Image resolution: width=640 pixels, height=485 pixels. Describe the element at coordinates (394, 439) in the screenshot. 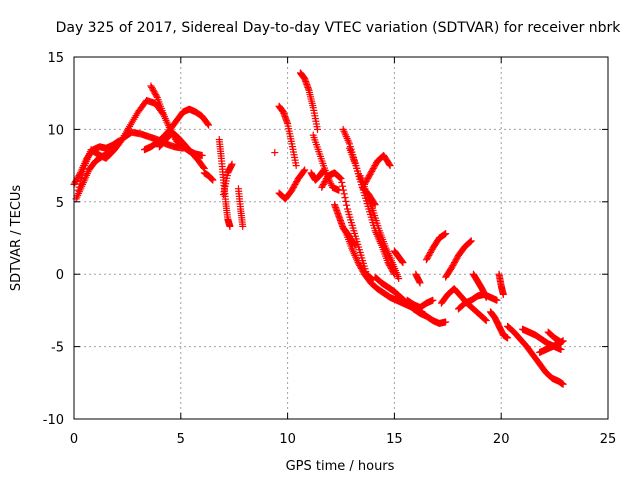

I see `x-tick-label: 15` at that location.